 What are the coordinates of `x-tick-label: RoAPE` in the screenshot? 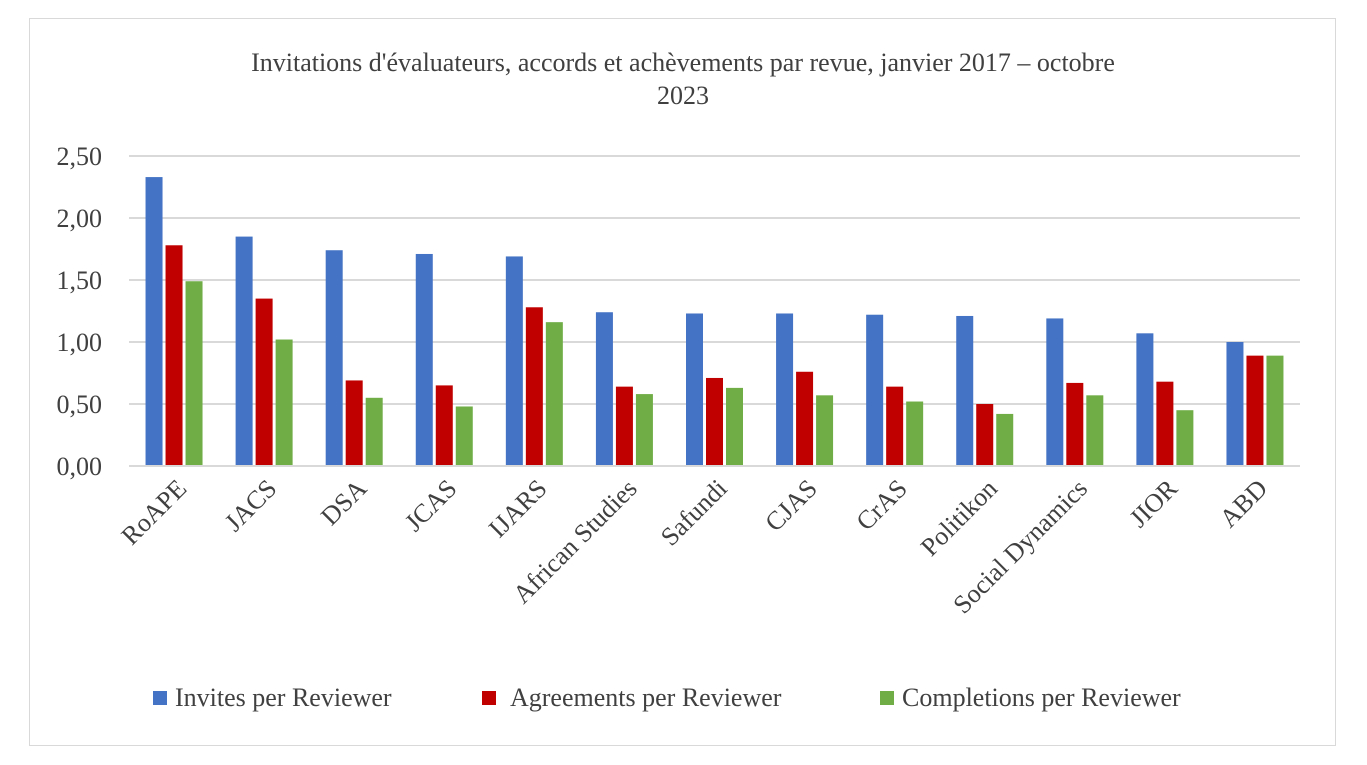 It's located at (154, 512).